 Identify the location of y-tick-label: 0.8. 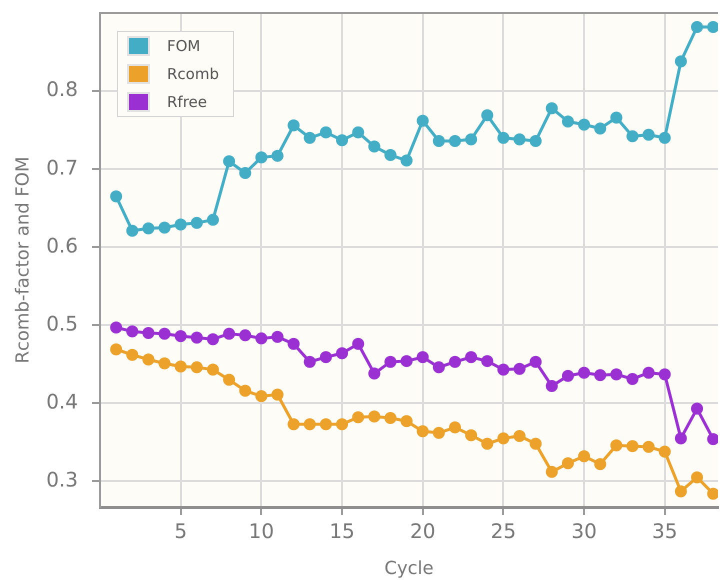
(62, 89).